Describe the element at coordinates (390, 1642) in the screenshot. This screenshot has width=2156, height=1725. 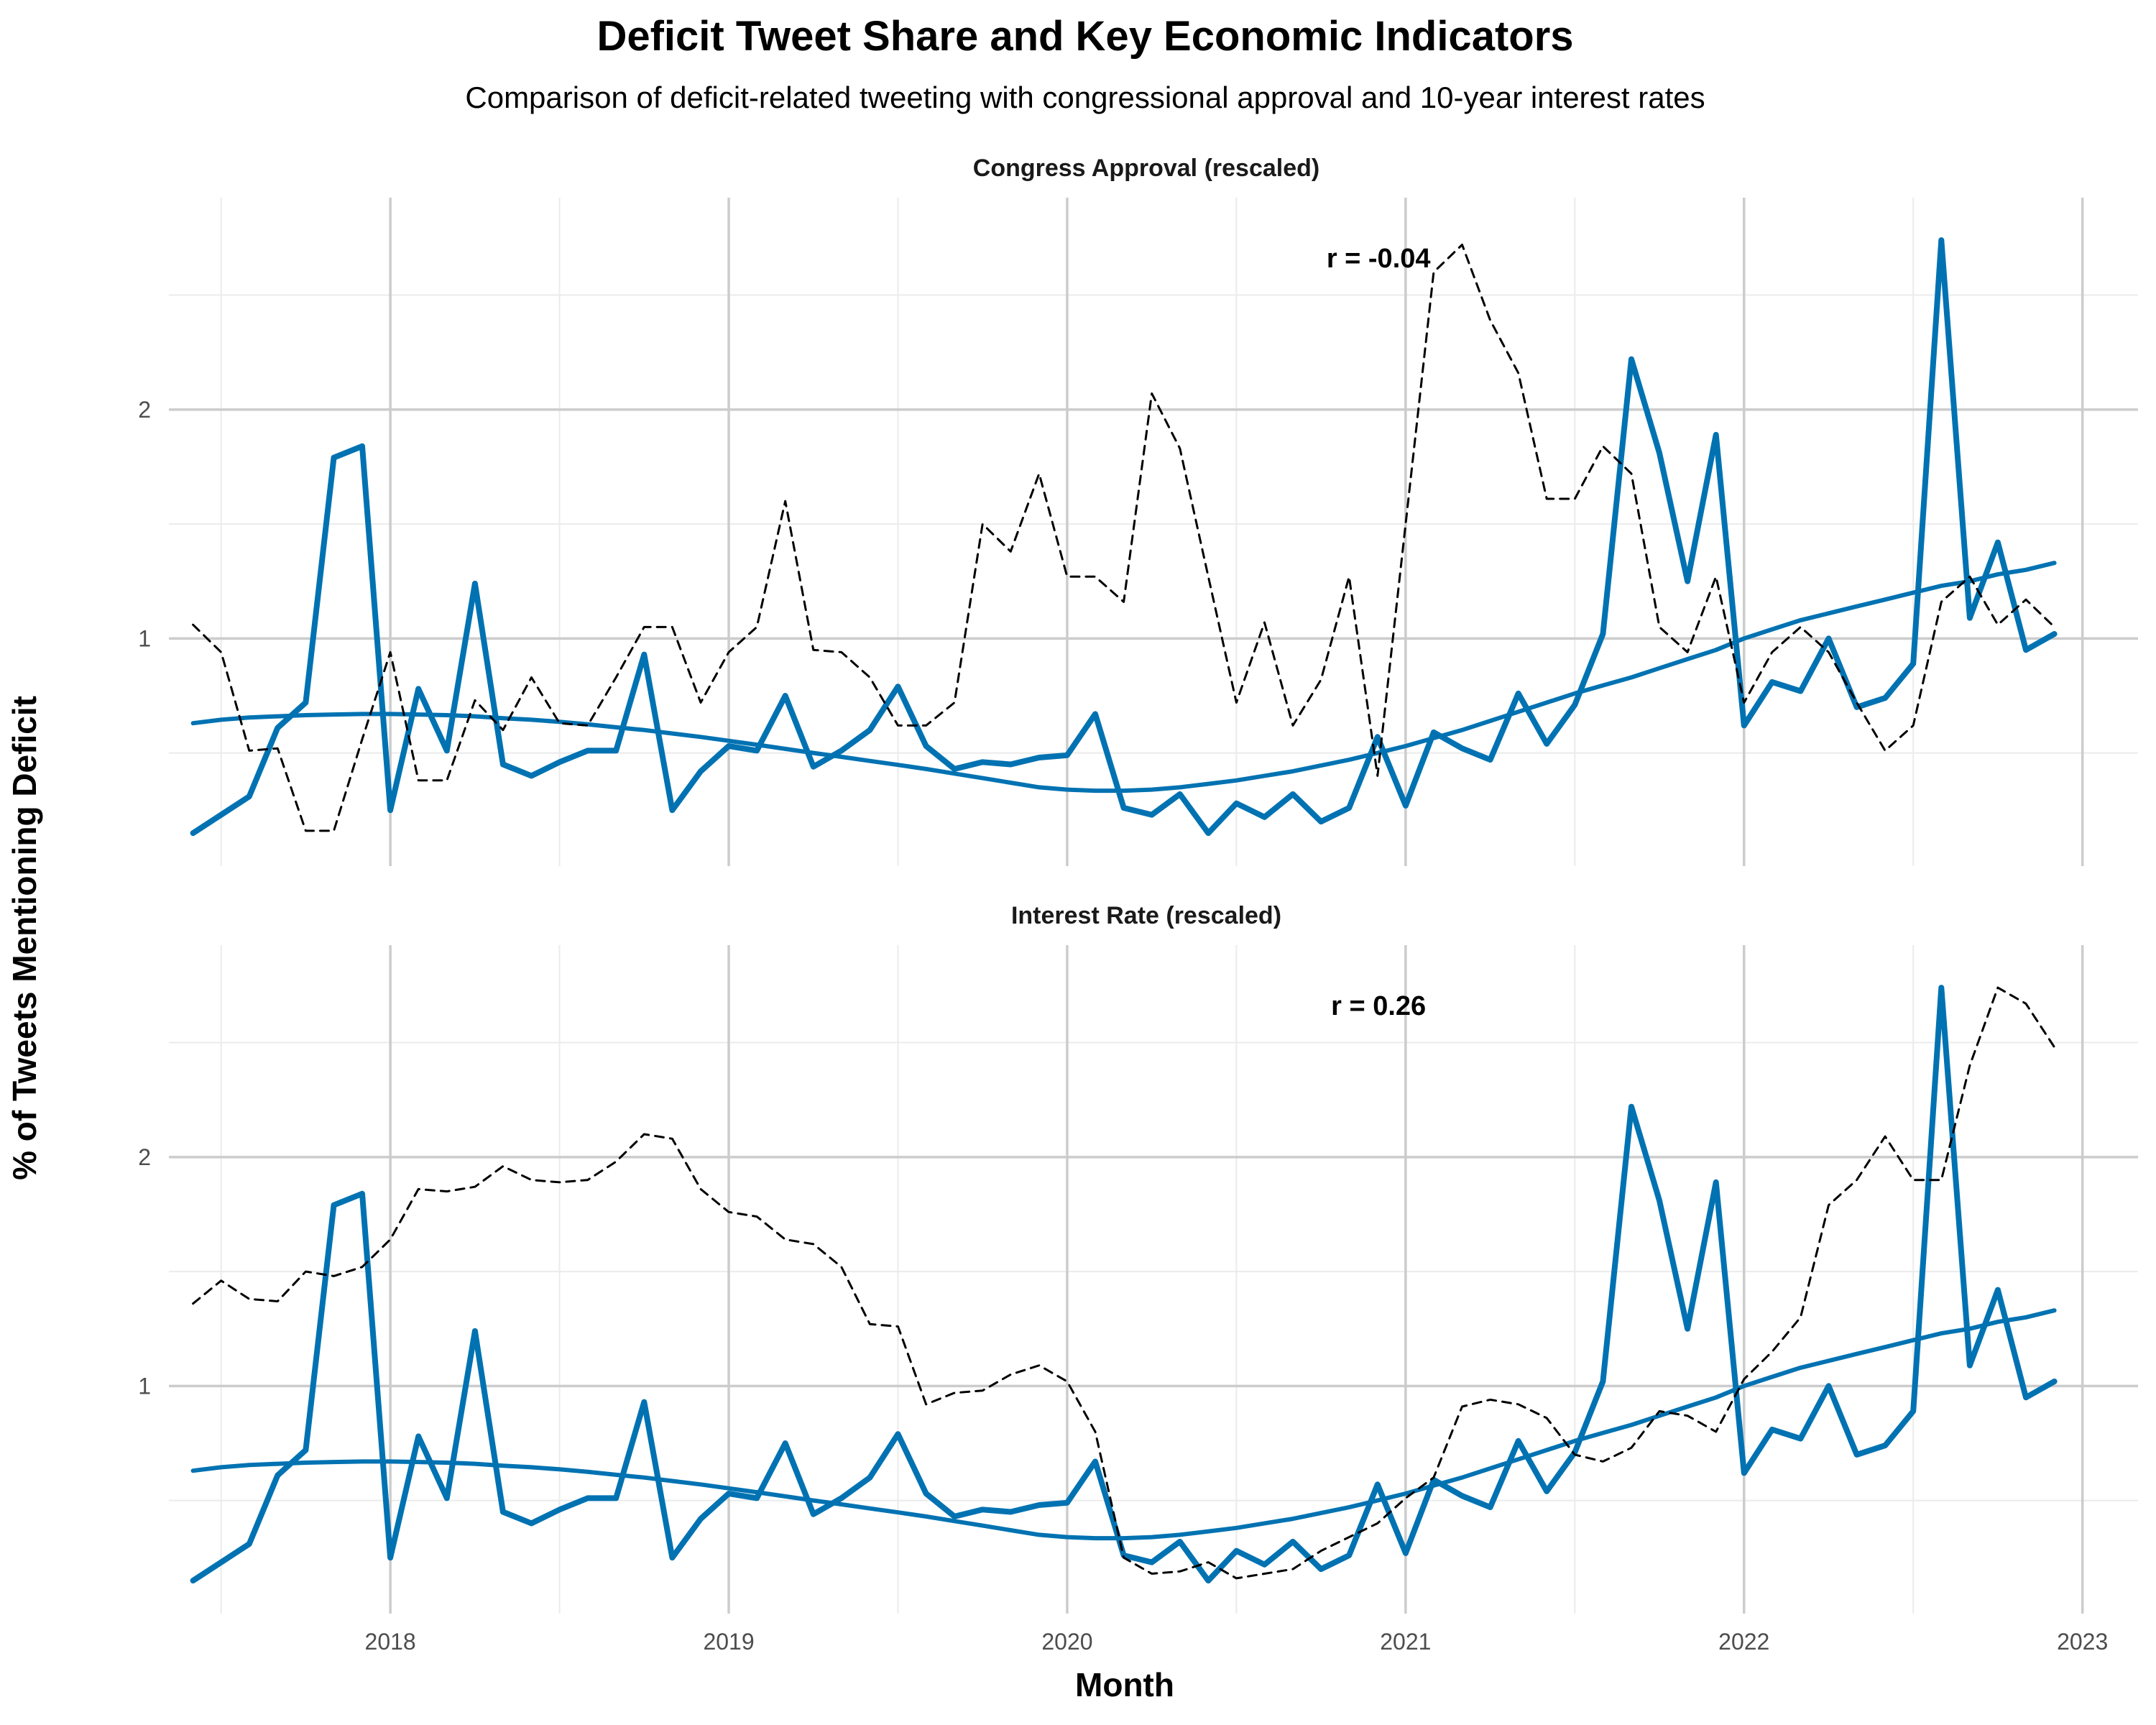
I see `x-tick-label: 2018` at that location.